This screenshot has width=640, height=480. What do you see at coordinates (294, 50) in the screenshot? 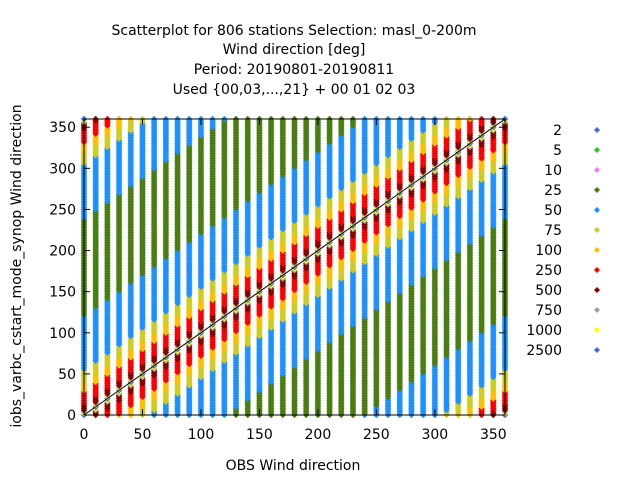
I see `title-line-2: Wind direction [deg]` at bounding box center [294, 50].